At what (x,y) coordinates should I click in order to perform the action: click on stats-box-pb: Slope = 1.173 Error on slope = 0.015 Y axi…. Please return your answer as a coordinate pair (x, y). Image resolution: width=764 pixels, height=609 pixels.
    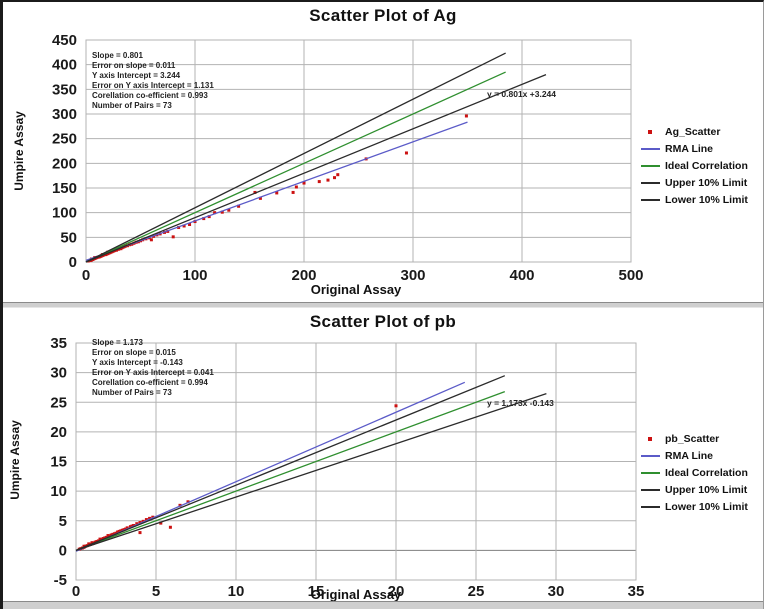
    Looking at the image, I should click on (153, 368).